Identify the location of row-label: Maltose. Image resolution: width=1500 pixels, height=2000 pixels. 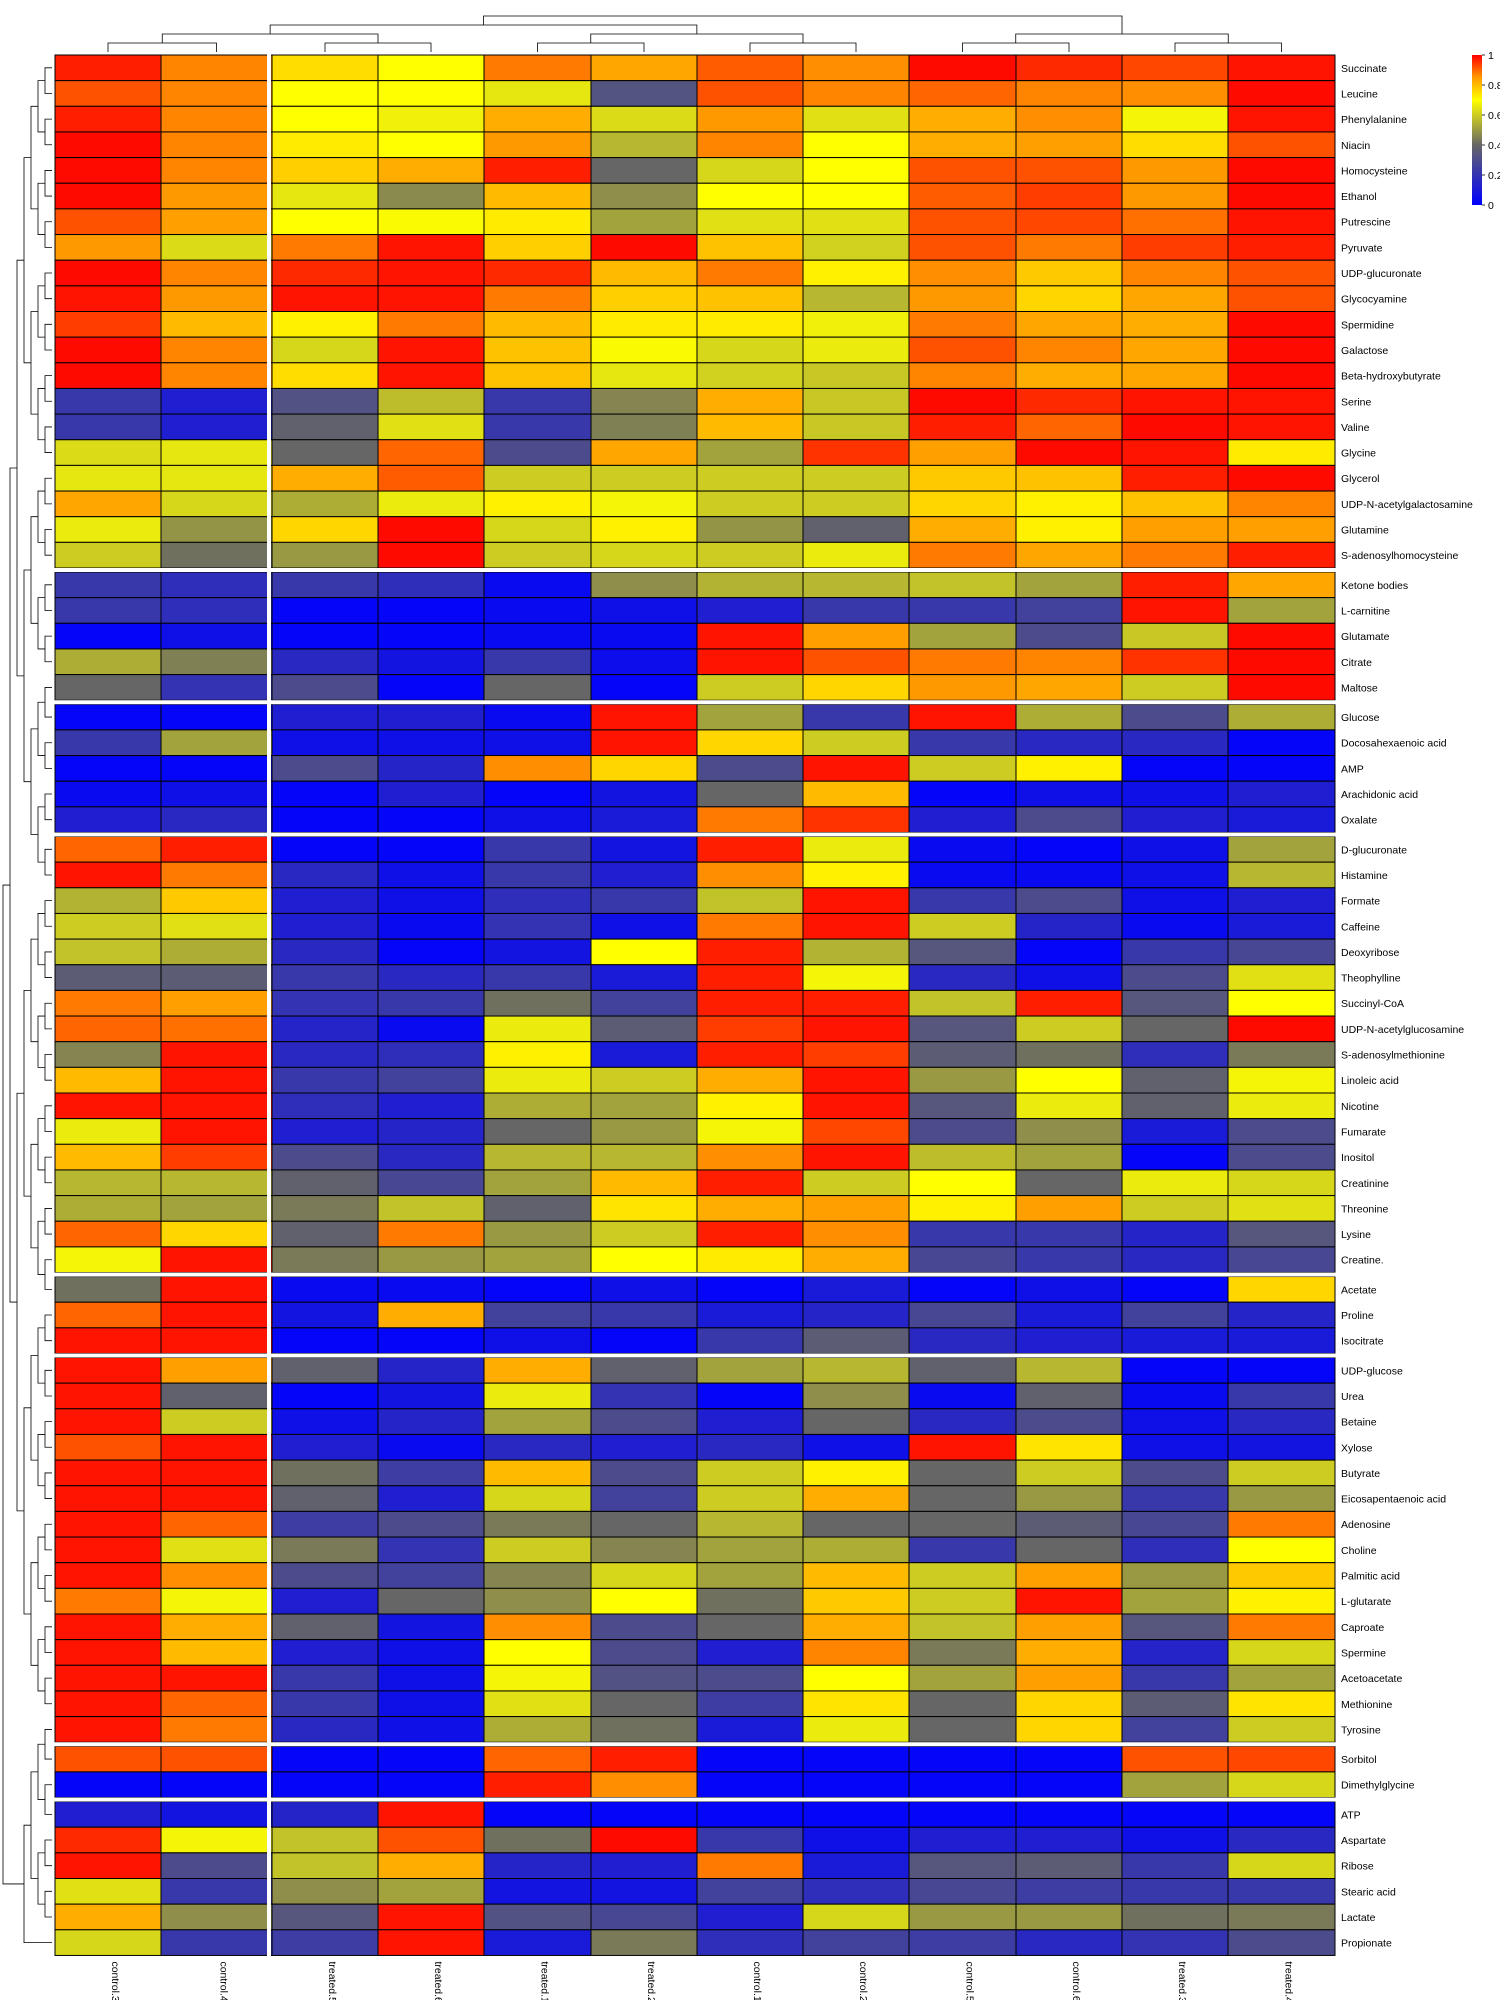
(1359, 688).